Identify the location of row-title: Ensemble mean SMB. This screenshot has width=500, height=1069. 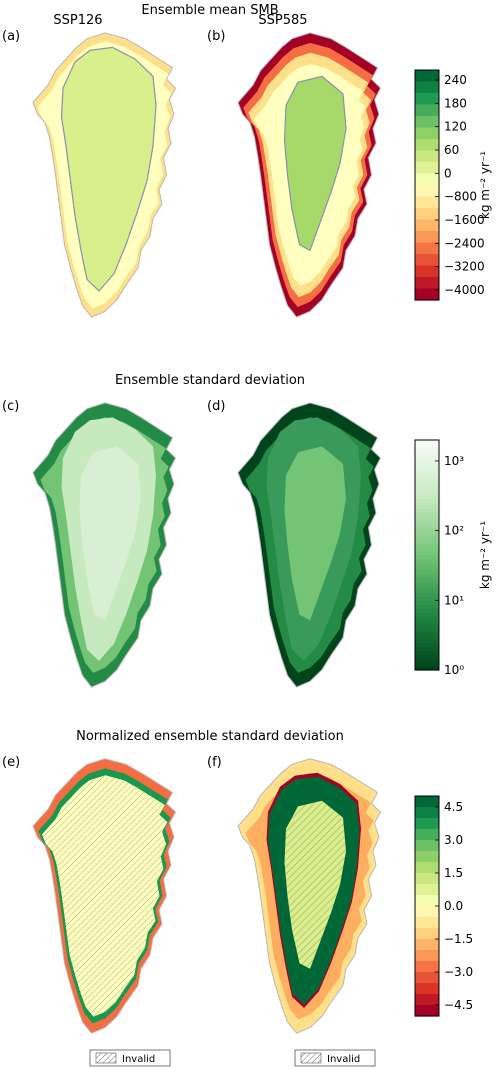
(209, 10).